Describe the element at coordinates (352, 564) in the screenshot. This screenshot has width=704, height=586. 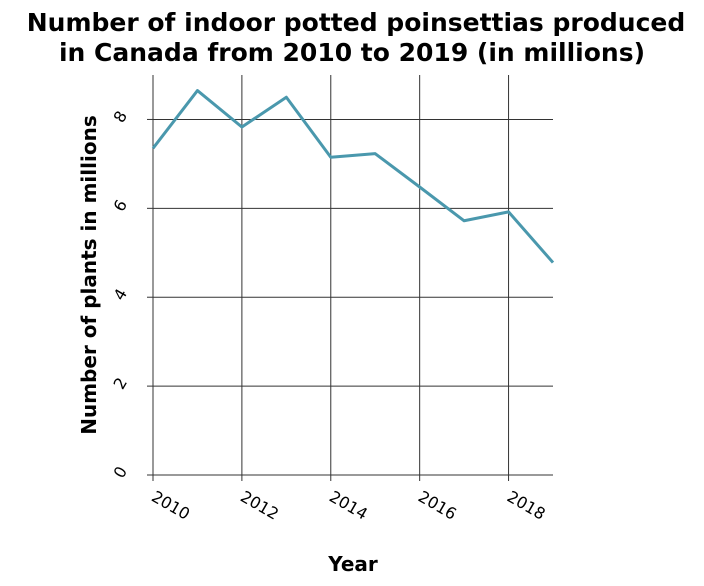
I see `x-axis-label: Year` at that location.